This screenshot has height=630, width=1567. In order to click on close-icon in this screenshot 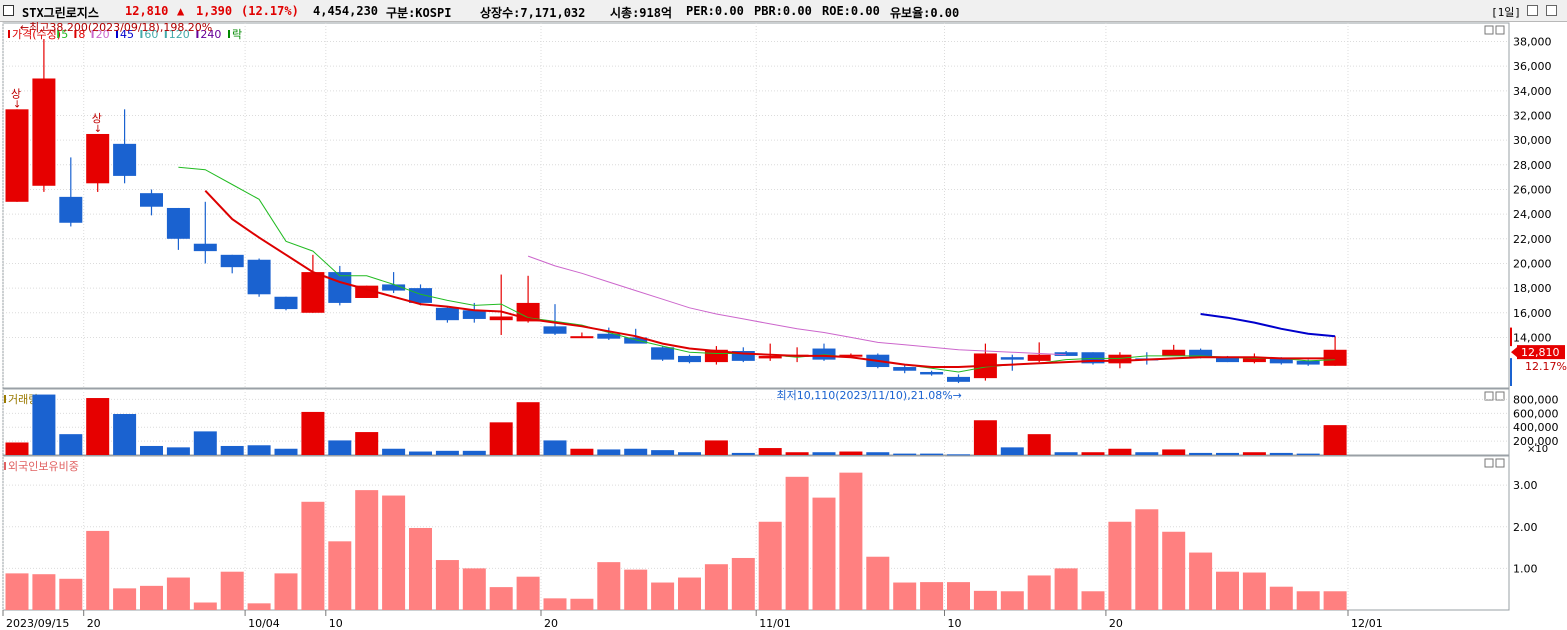, I will do `click(1551, 10)`.